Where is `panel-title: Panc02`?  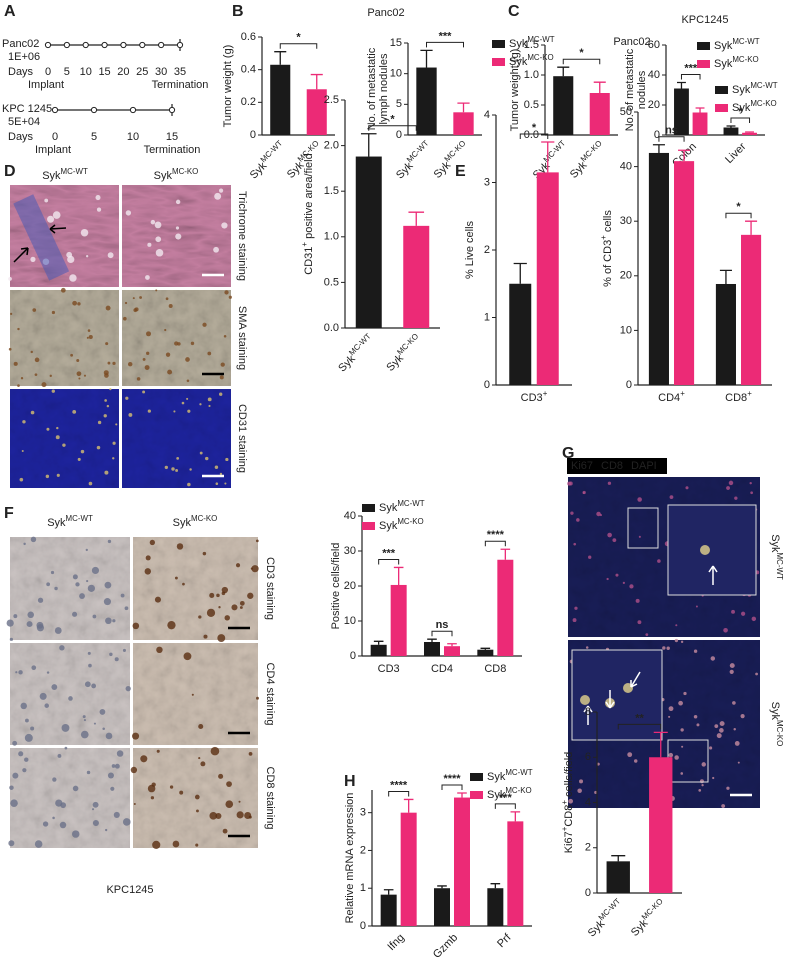
panel-title: Panc02 is located at coordinates (631, 42).